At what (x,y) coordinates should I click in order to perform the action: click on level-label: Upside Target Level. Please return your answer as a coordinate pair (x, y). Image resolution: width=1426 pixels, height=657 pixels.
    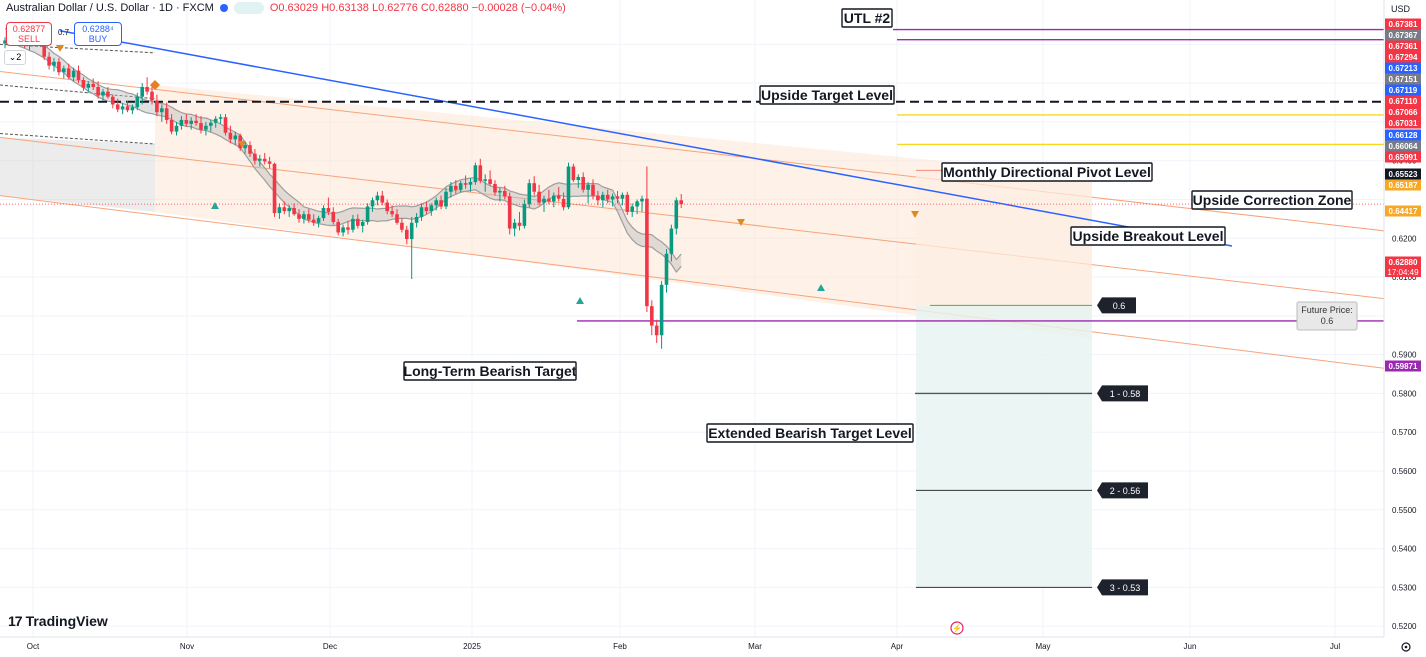
    Looking at the image, I should click on (827, 95).